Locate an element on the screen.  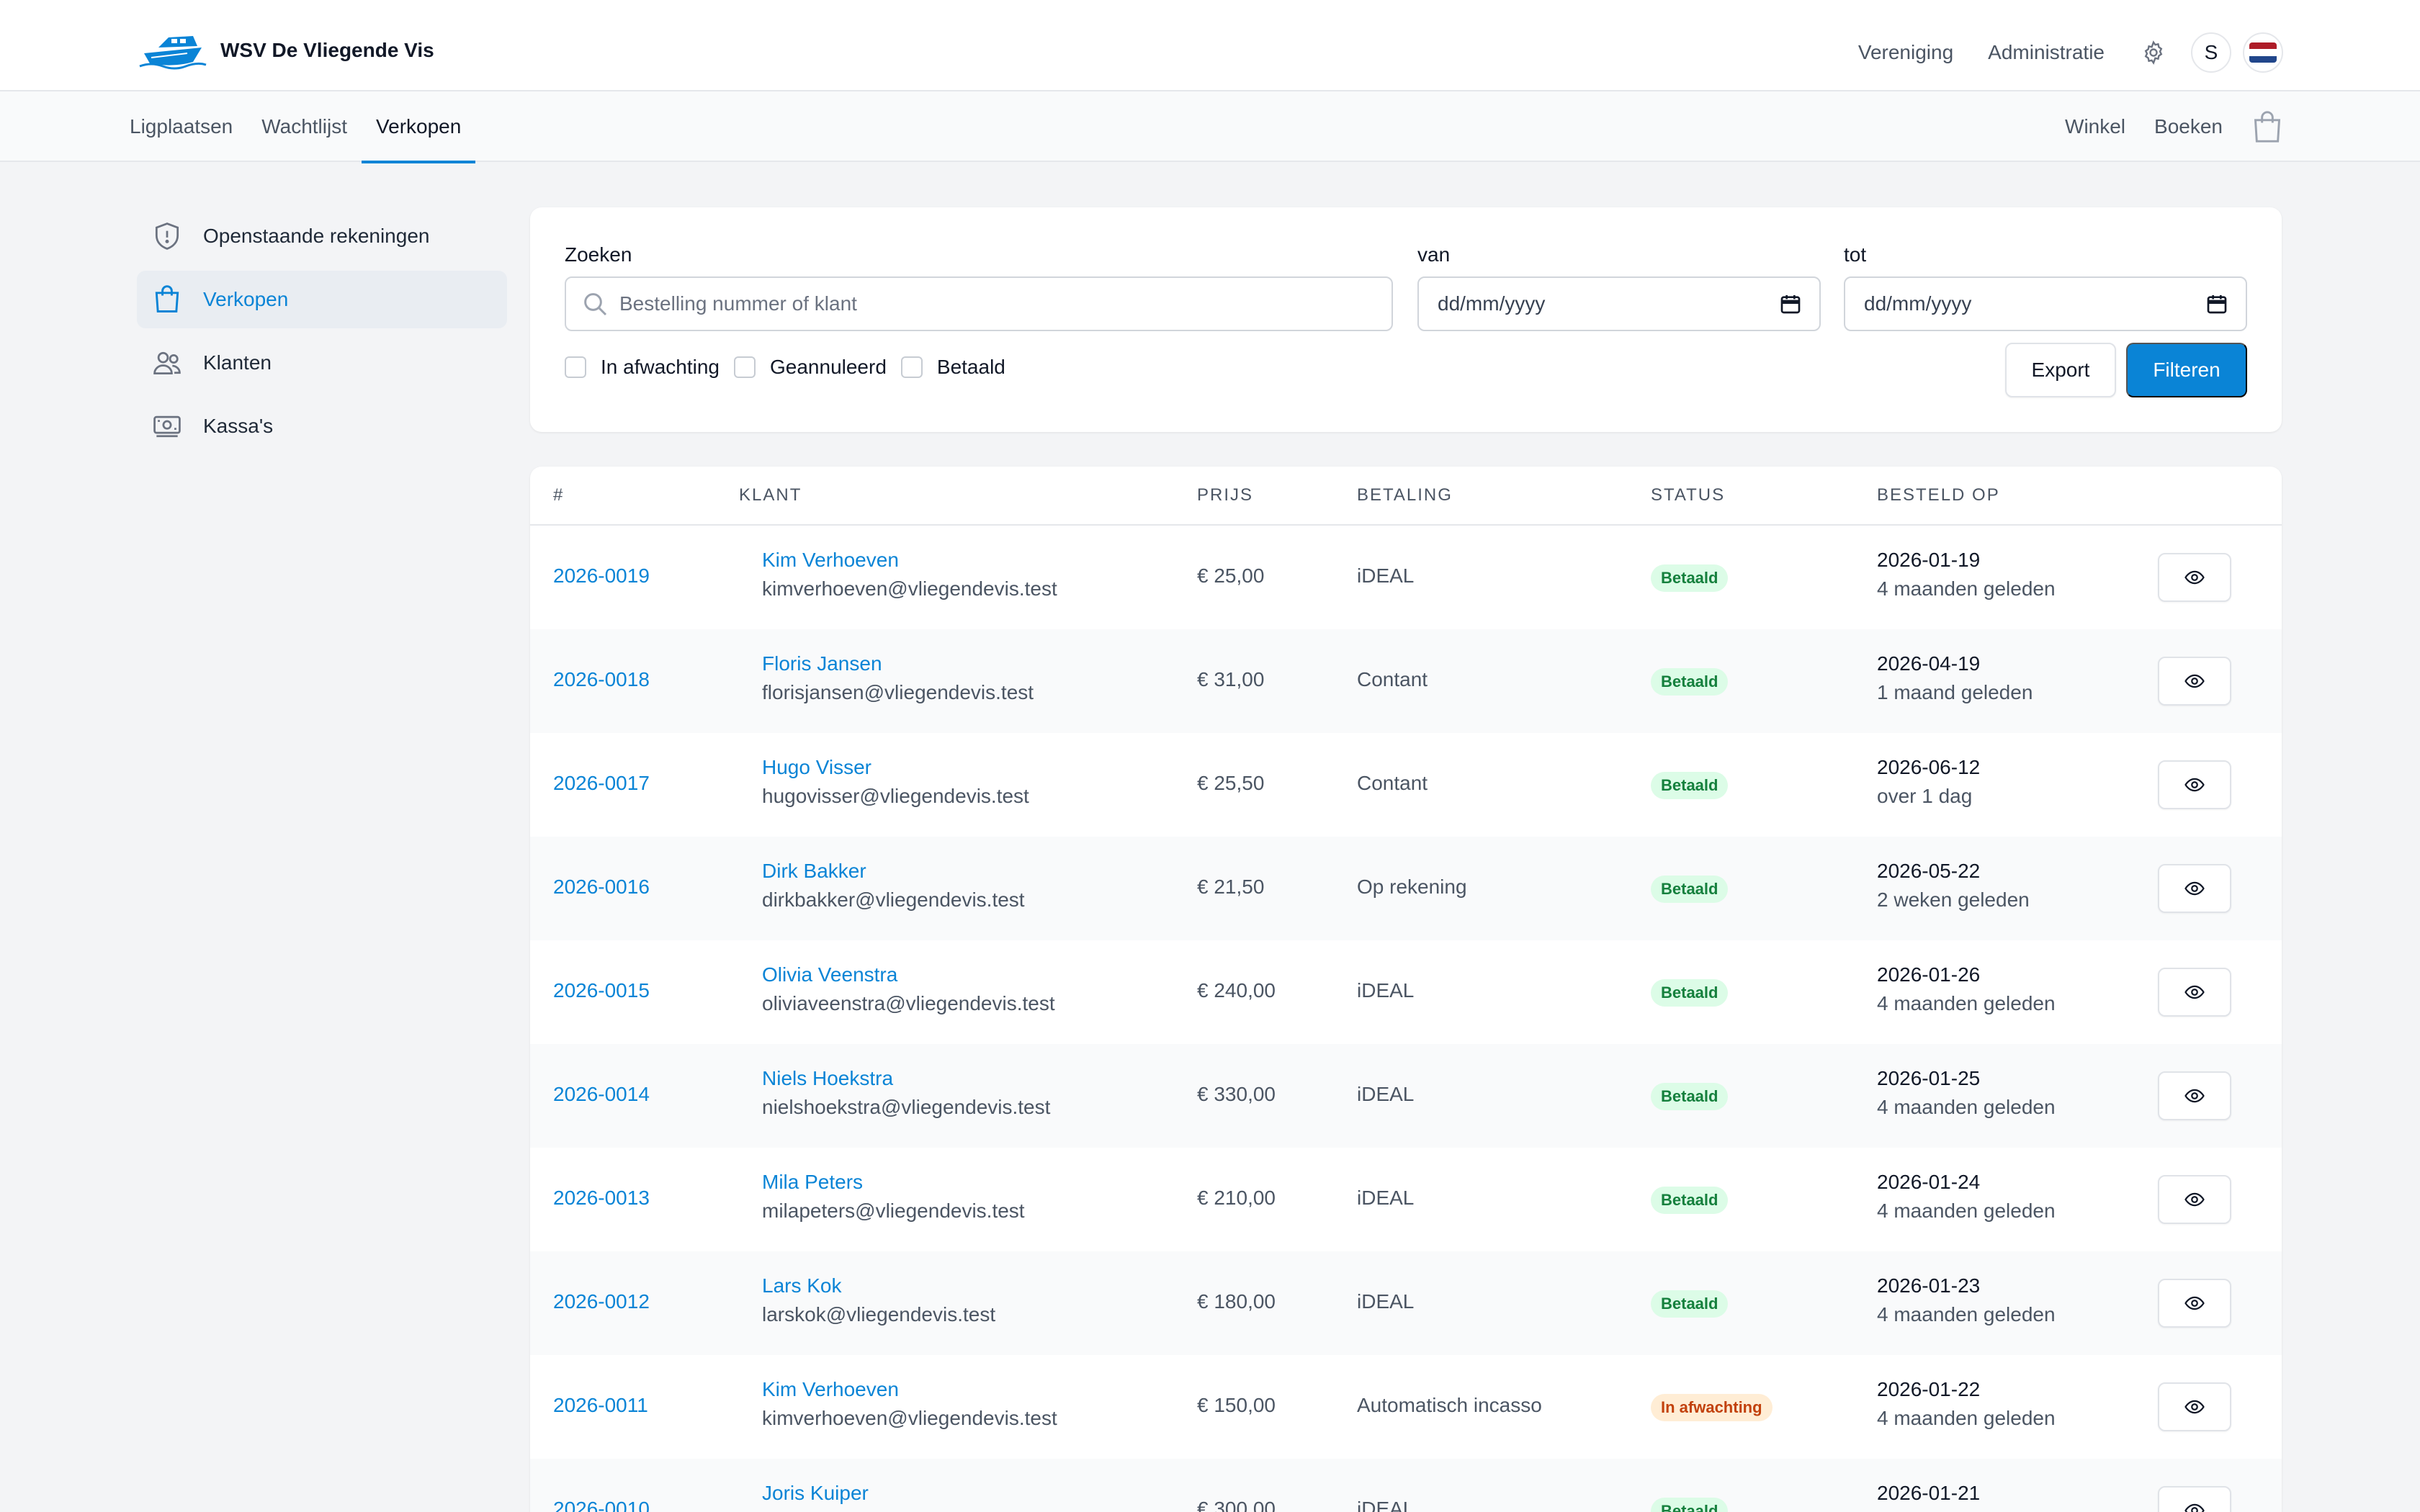
price: € 240,00 is located at coordinates (1236, 990).